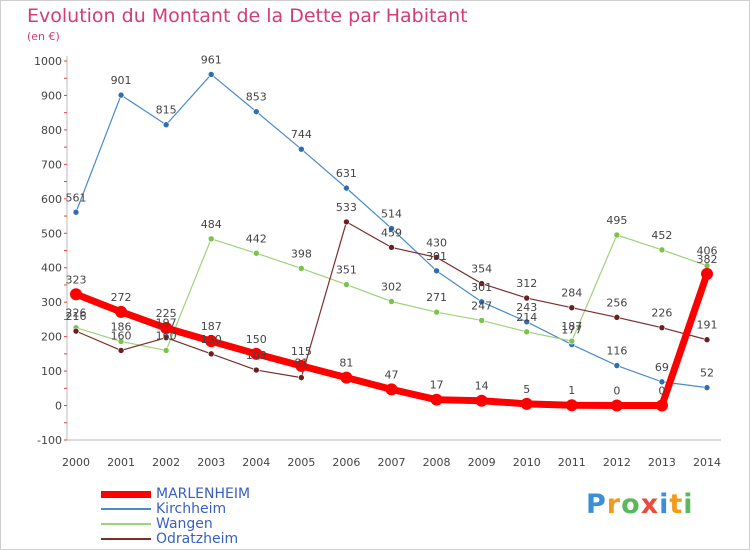  I want to click on x-tick-label: 2005, so click(301, 462).